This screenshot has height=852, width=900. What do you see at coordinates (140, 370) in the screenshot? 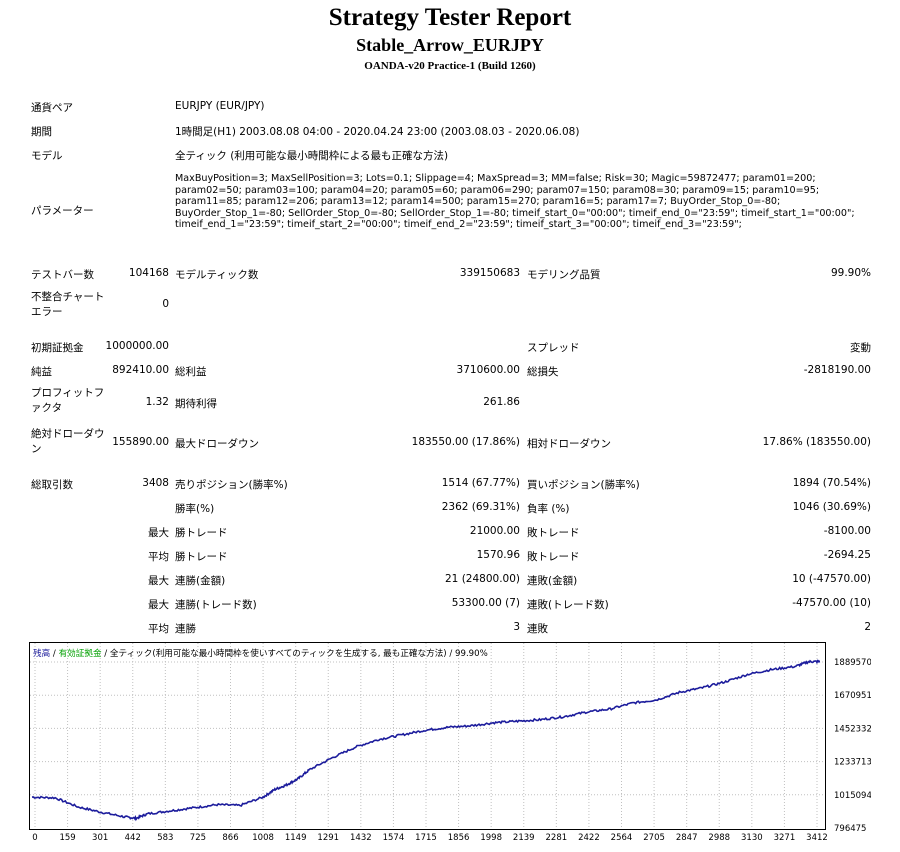
I see `net-profit-value: 892410.00` at bounding box center [140, 370].